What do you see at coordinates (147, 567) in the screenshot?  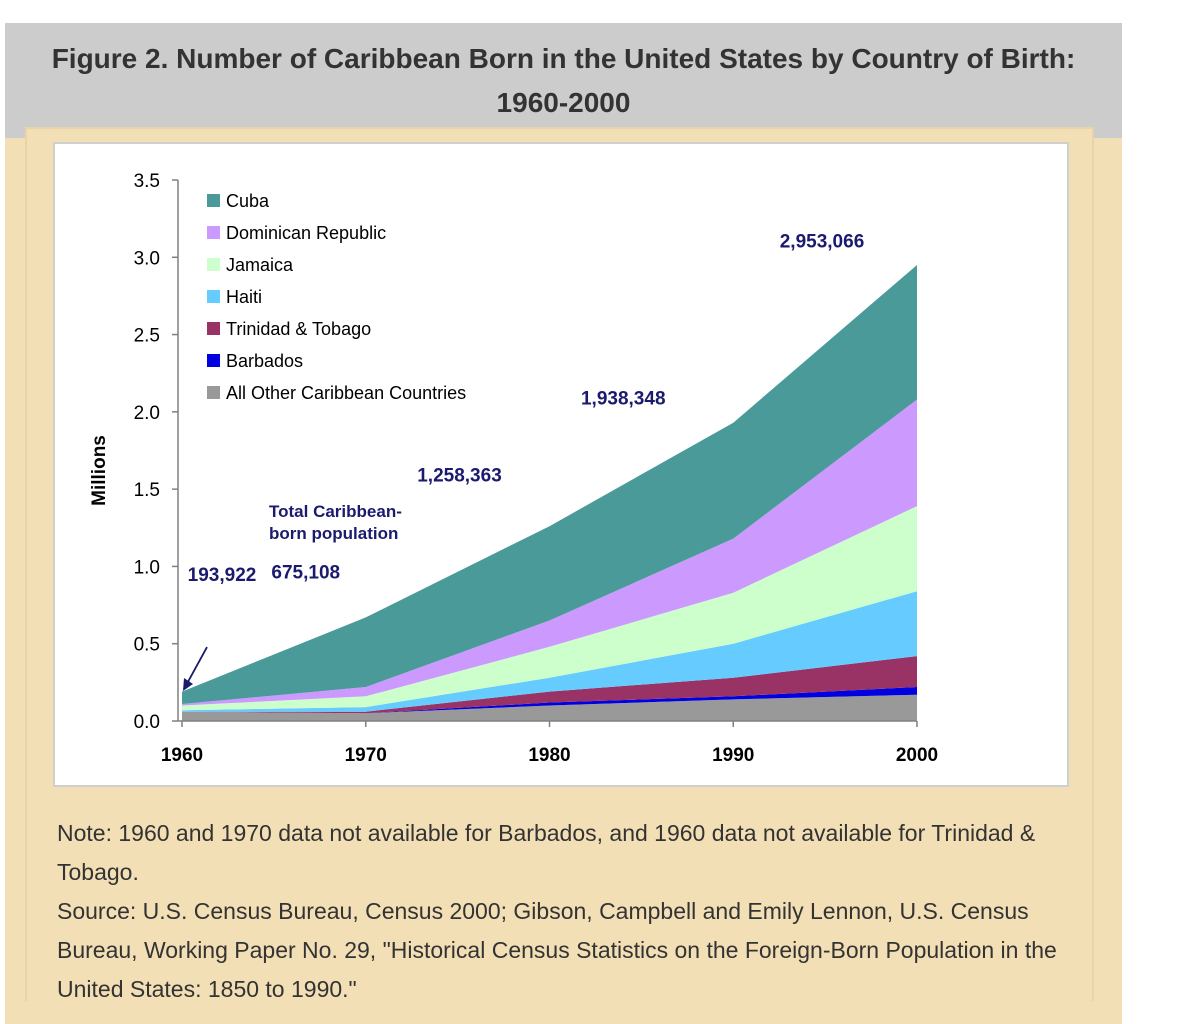 I see `y-tick-label: 1.0` at bounding box center [147, 567].